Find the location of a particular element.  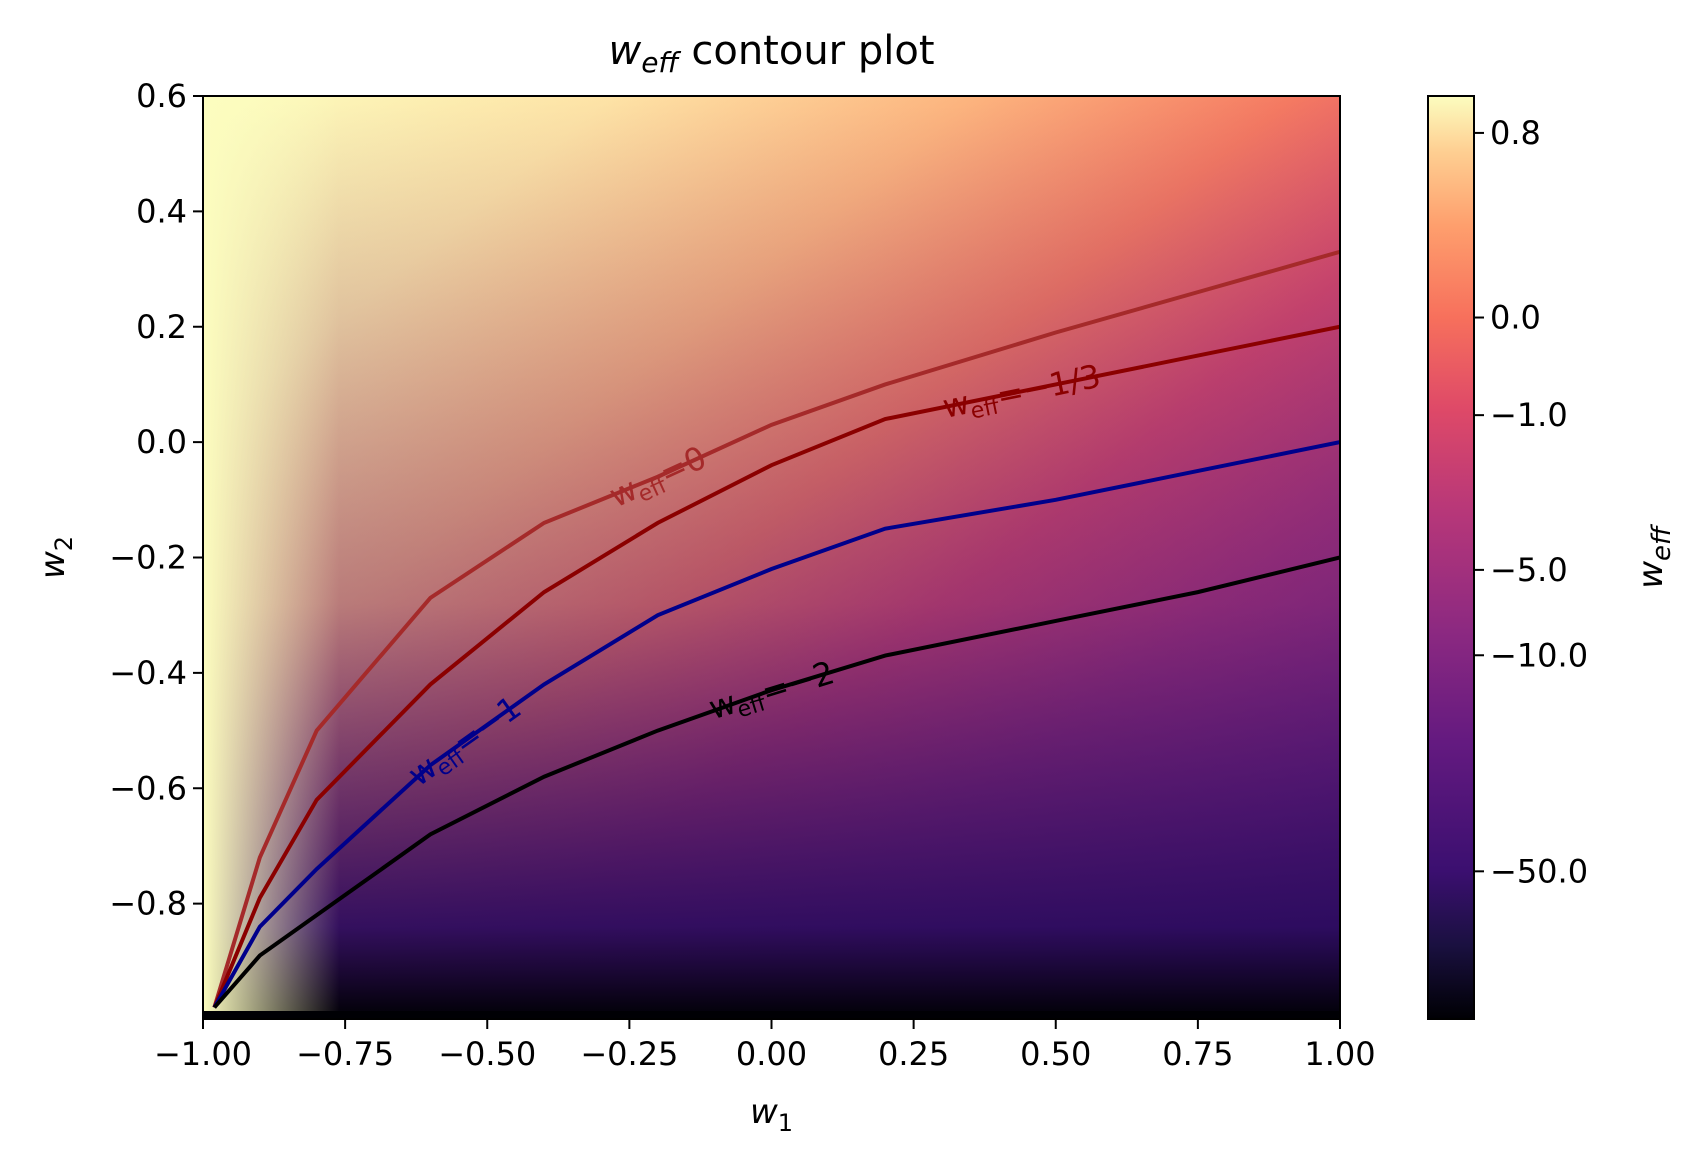

x-tick-label-7: 0.75 is located at coordinates (1197, 1054).